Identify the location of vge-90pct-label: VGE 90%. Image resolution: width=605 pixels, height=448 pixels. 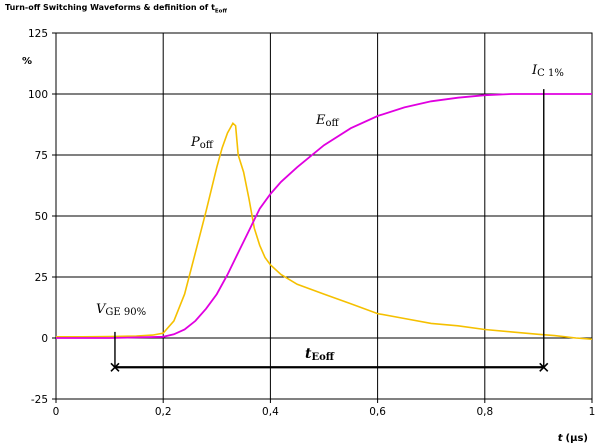
(121, 310).